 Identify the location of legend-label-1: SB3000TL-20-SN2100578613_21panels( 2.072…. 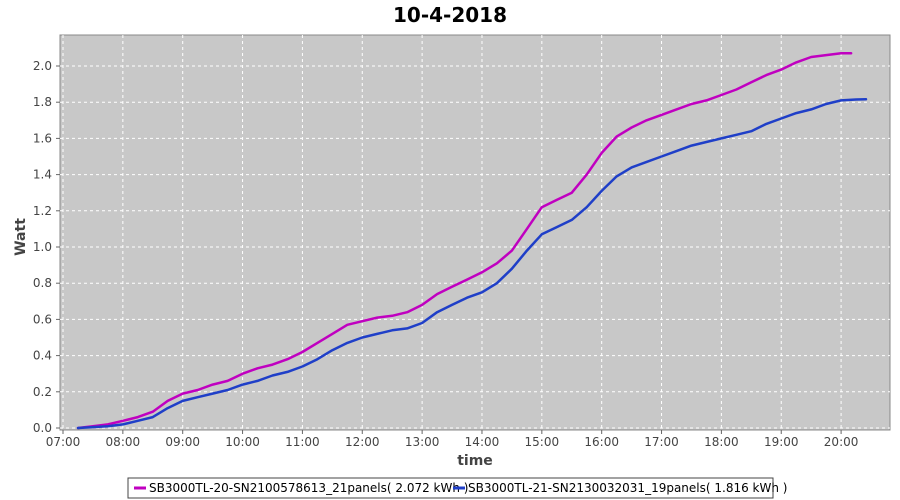
(308, 488).